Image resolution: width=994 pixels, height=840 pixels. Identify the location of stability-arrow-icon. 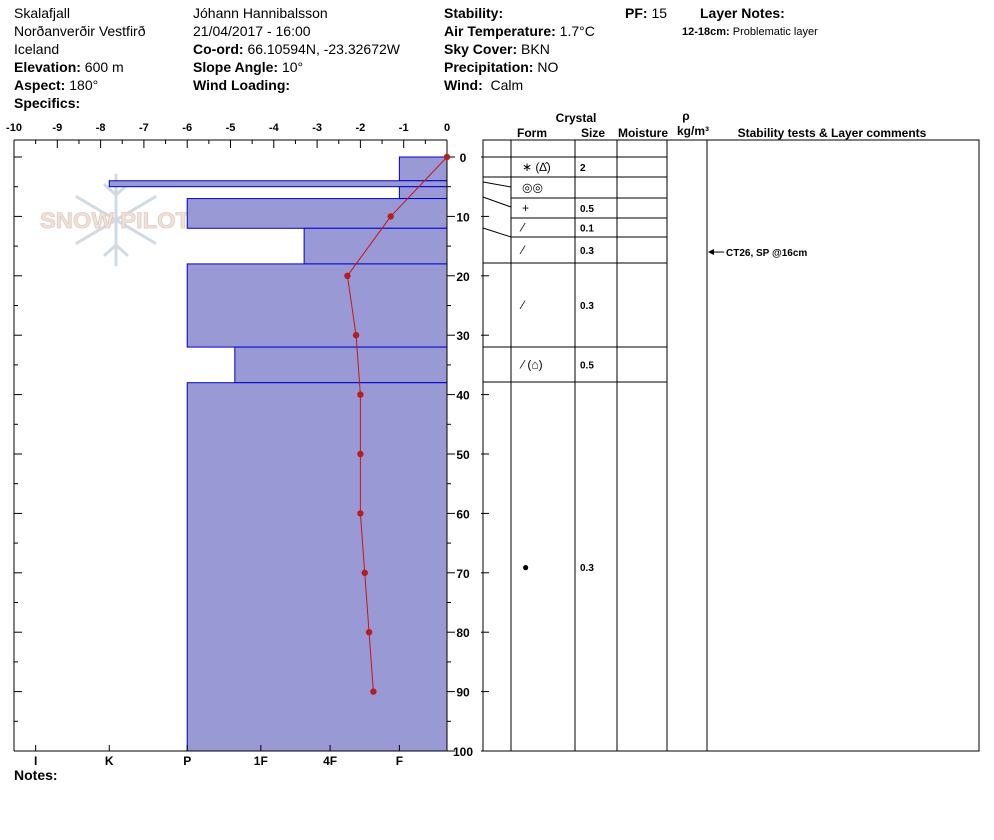
(711, 252).